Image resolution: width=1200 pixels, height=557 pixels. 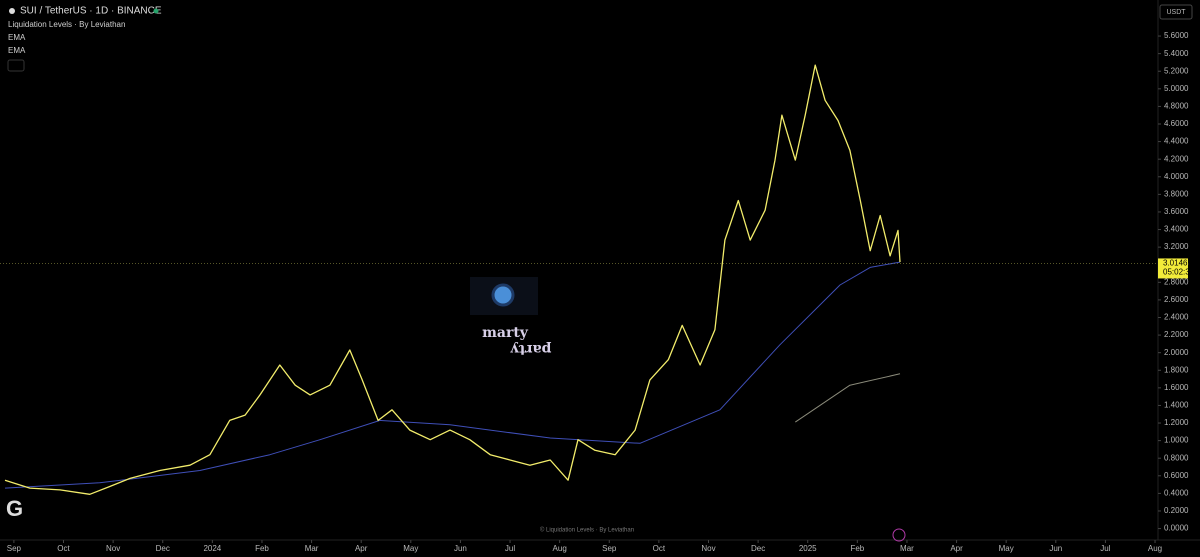 What do you see at coordinates (1176, 334) in the screenshot?
I see `y-tick-label: 2.2000` at bounding box center [1176, 334].